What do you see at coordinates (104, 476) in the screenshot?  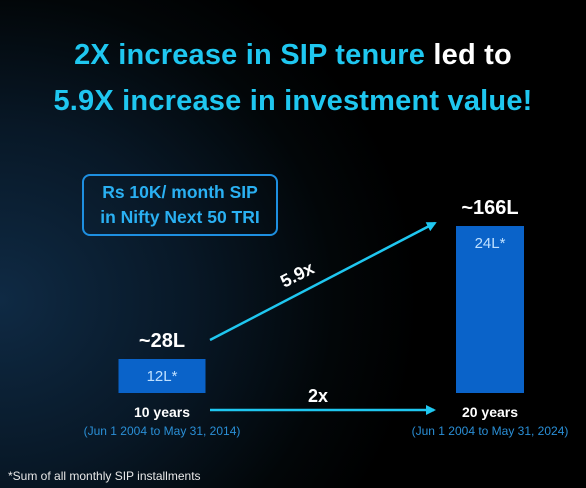 I see `footnote: *Sum of all monthly SIP installments` at bounding box center [104, 476].